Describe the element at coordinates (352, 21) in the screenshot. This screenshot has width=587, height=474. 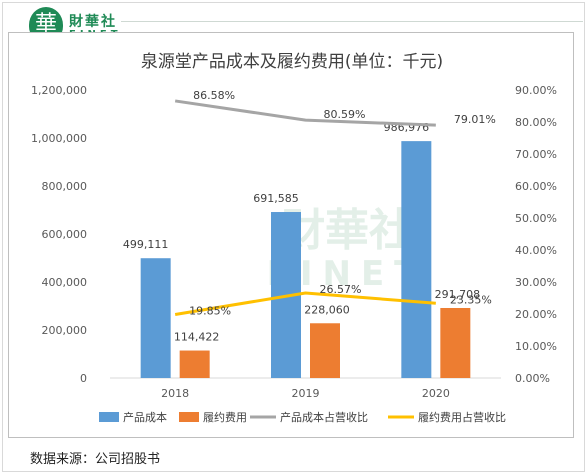
I see `header-divider` at that location.